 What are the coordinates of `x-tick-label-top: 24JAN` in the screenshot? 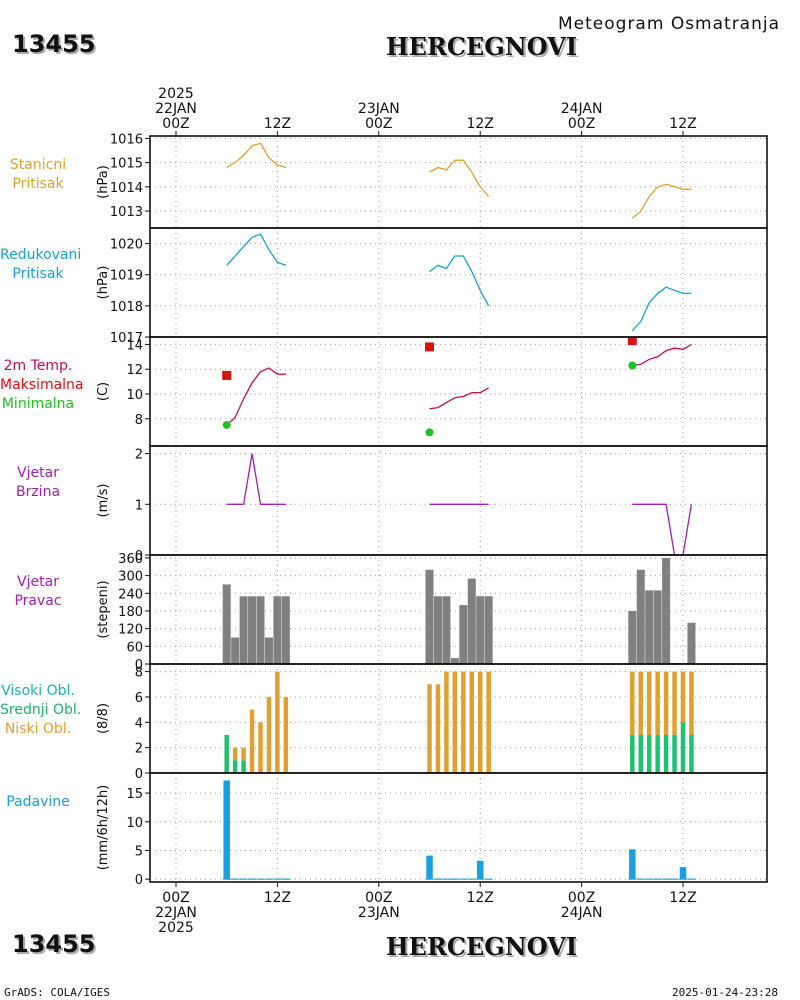 It's located at (582, 109).